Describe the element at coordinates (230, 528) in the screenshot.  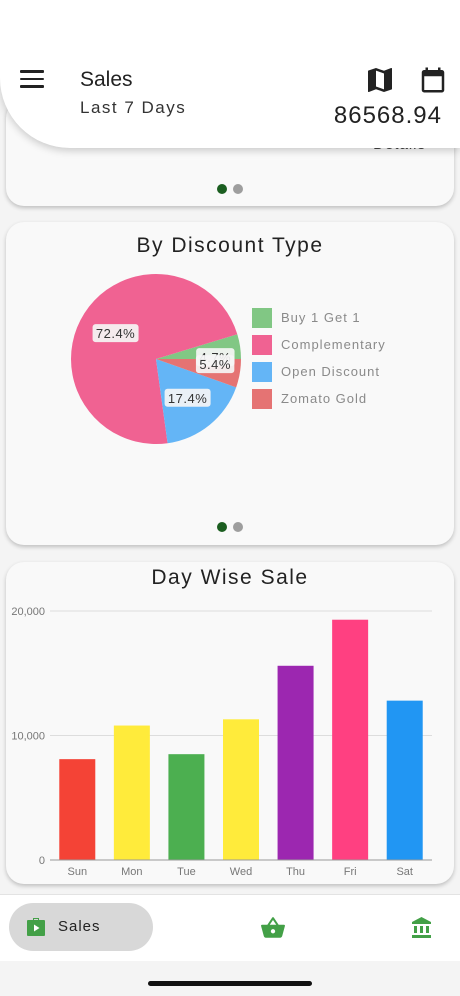
I see `discount-pager` at that location.